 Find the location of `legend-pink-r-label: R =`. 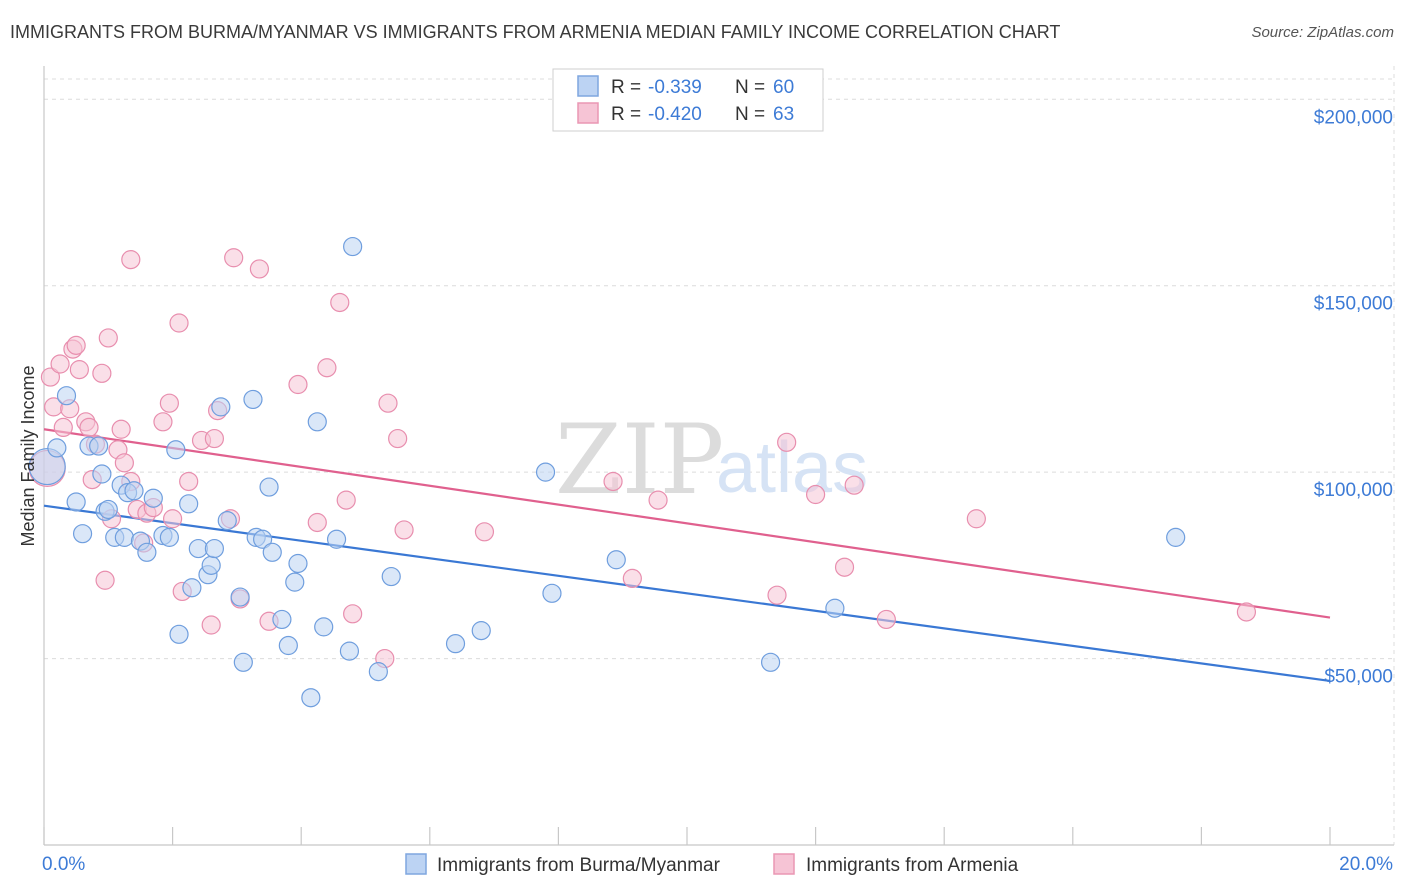

legend-pink-r-label: R = is located at coordinates (626, 114).